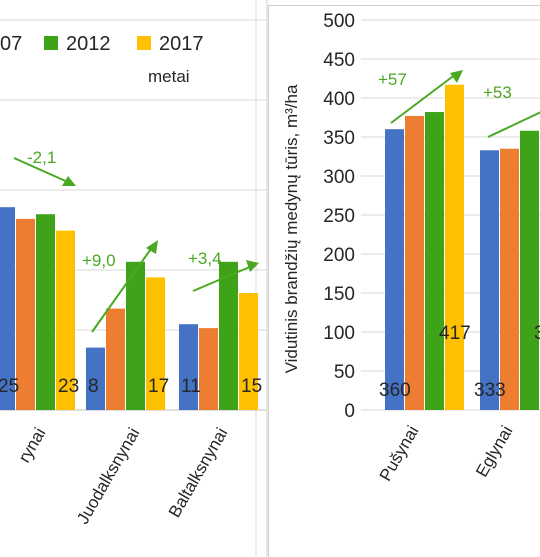  Describe the element at coordinates (205, 258) in the screenshot. I see `annotation-2: +3,4` at that location.